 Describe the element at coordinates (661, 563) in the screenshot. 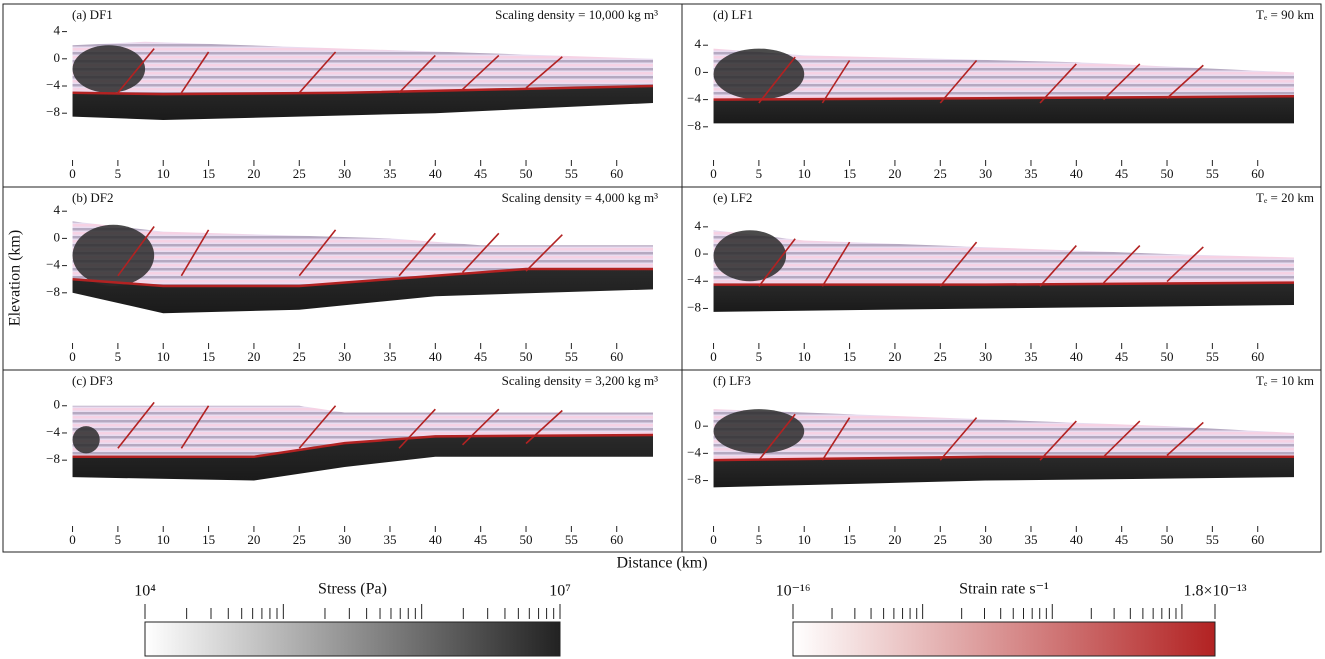

I see `x-axis-label: Distance (km)` at that location.